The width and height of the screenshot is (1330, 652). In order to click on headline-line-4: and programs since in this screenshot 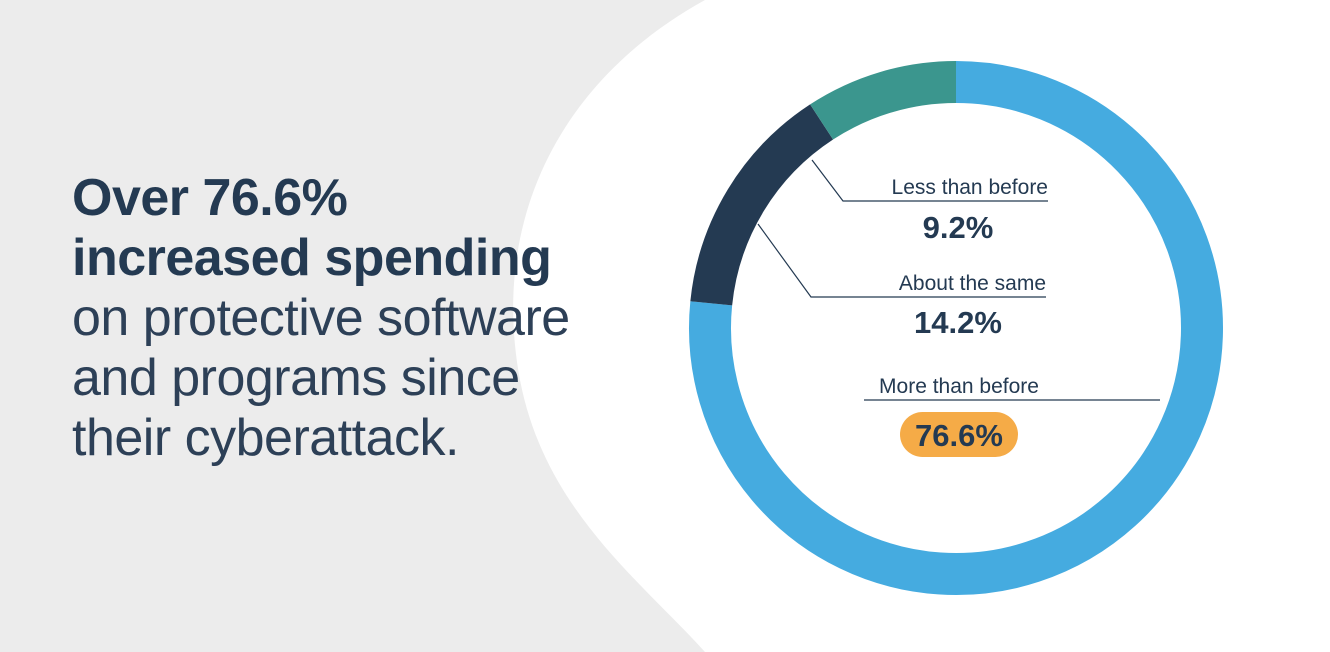, I will do `click(296, 378)`.